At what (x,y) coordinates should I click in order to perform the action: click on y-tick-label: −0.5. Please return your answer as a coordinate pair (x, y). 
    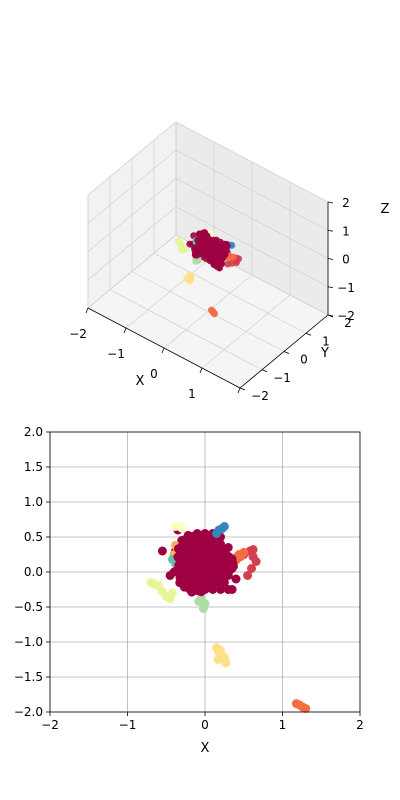
    Looking at the image, I should click on (28, 607).